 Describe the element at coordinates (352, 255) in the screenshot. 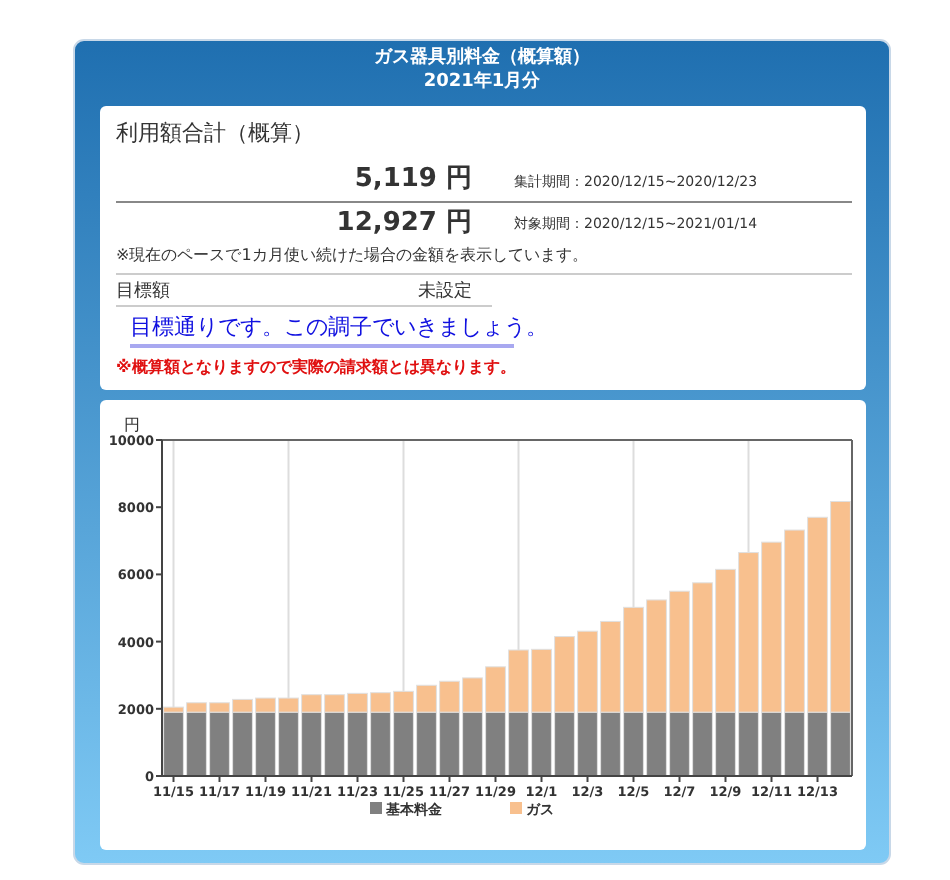

I see `text: ※現在のペースで1カ月使い続けた場合の金額を表示しています。` at that location.